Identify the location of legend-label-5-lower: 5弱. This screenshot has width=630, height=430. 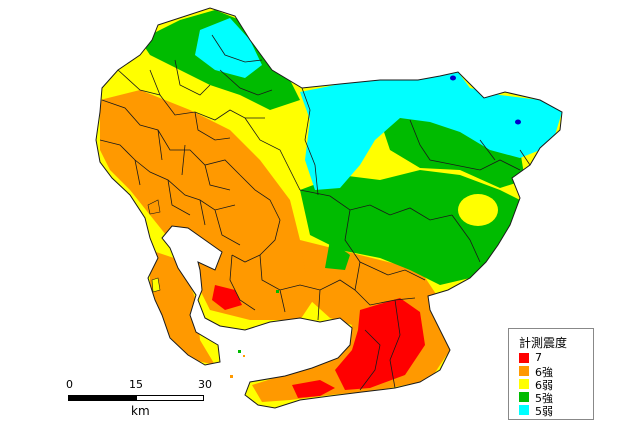
(544, 411).